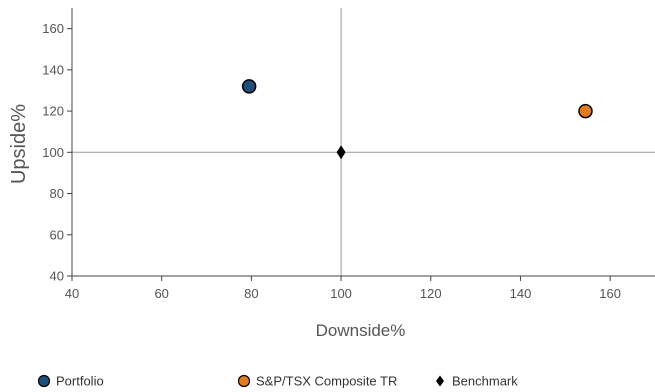 Image resolution: width=655 pixels, height=392 pixels. Describe the element at coordinates (80, 381) in the screenshot. I see `portfolio-legend-label: Portfolio` at that location.